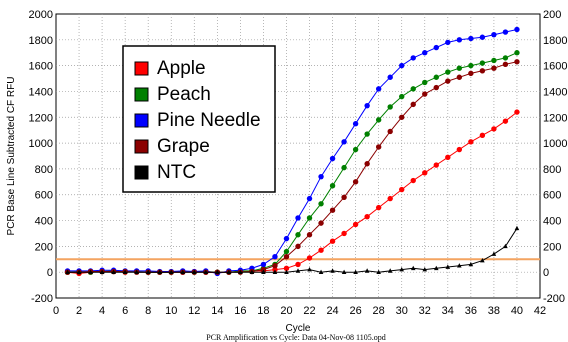 Image resolution: width=568 pixels, height=342 pixels. Describe the element at coordinates (41, 92) in the screenshot. I see `y-tick-label: 1400` at that location.